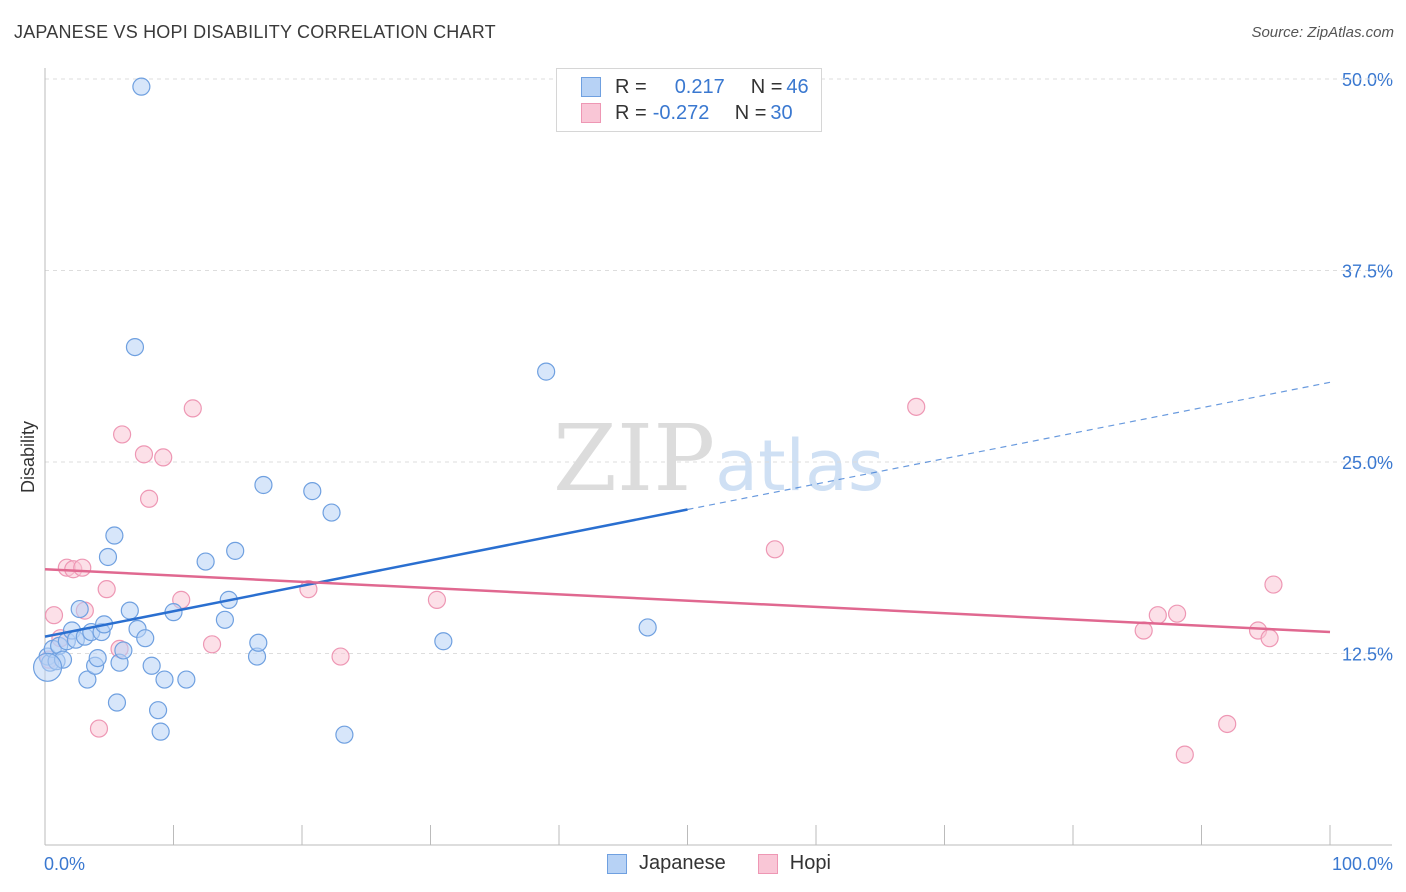 The height and width of the screenshot is (892, 1406). I want to click on y-axis-label: Disability, so click(28, 457).